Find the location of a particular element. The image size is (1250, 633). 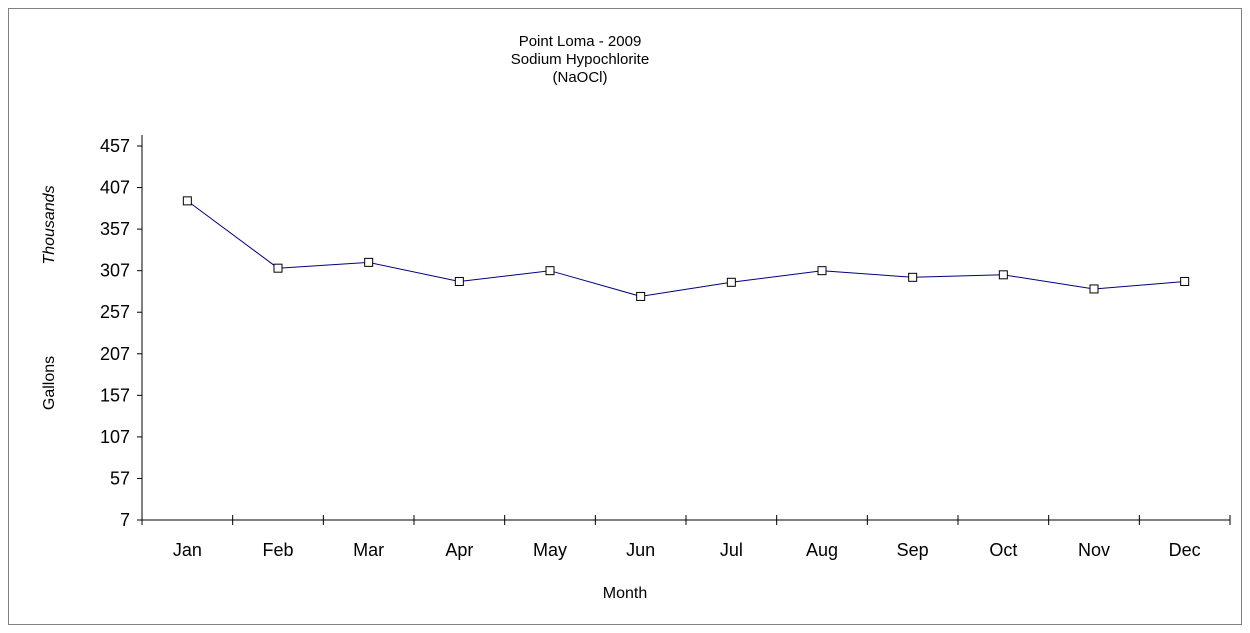

chart-title-line-3: (NaOCl) is located at coordinates (580, 77).